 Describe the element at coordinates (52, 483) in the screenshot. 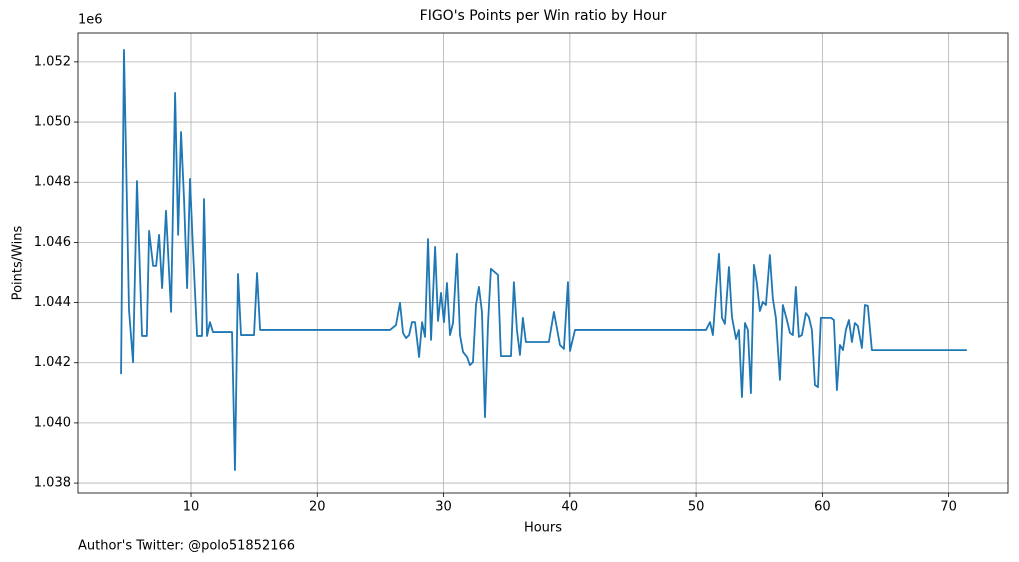

I see `y-tick-label: 1.038` at that location.